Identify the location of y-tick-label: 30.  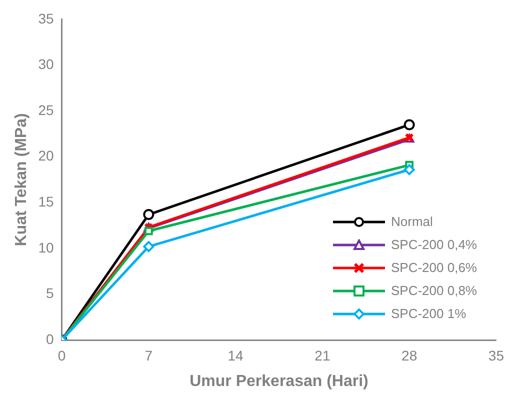
(46, 64).